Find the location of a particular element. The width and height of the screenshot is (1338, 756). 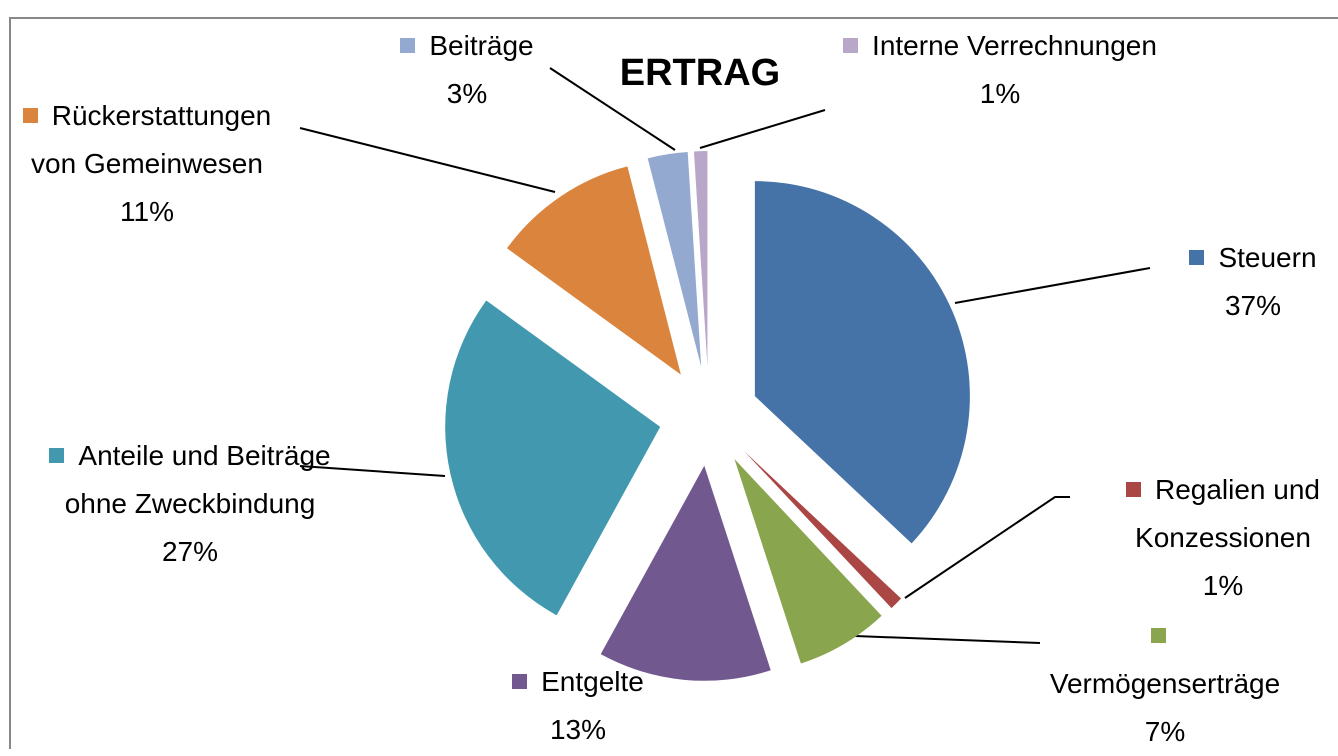

data-label: Steuern 37% is located at coordinates (1253, 282).